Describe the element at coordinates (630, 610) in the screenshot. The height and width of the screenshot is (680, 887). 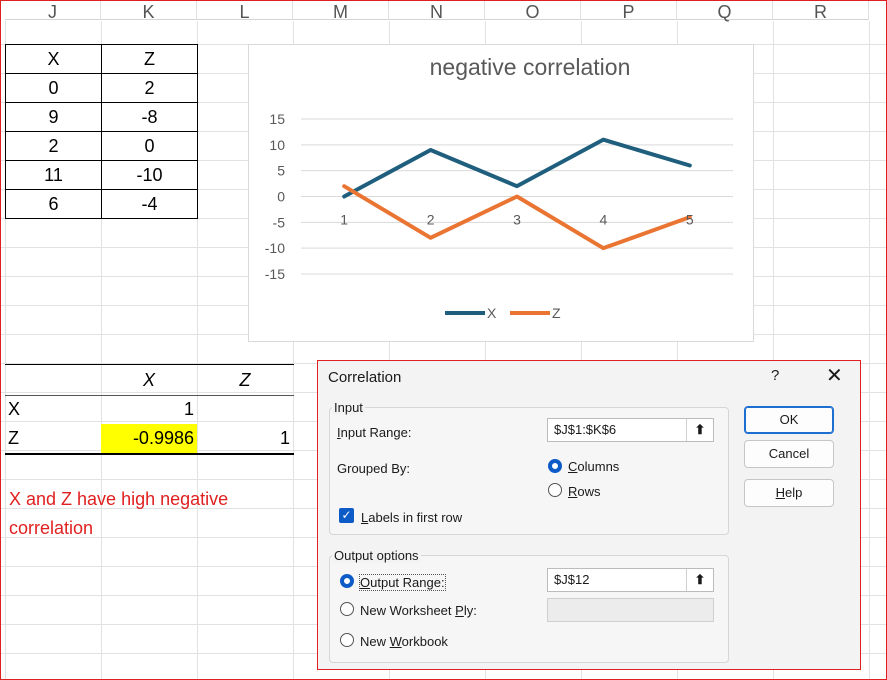
I see `new-worksheet-name-field` at that location.